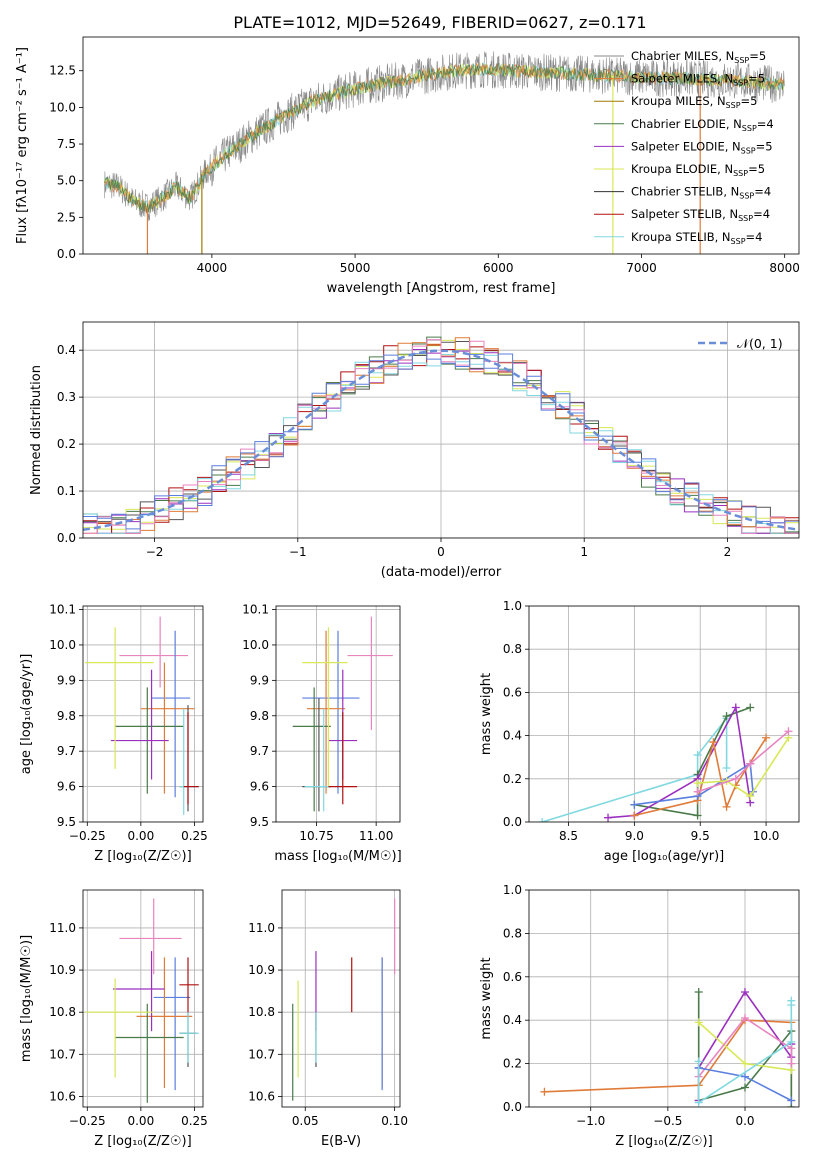  What do you see at coordinates (744, 1121) in the screenshot?
I see `x-tick-label: 0.0` at bounding box center [744, 1121].